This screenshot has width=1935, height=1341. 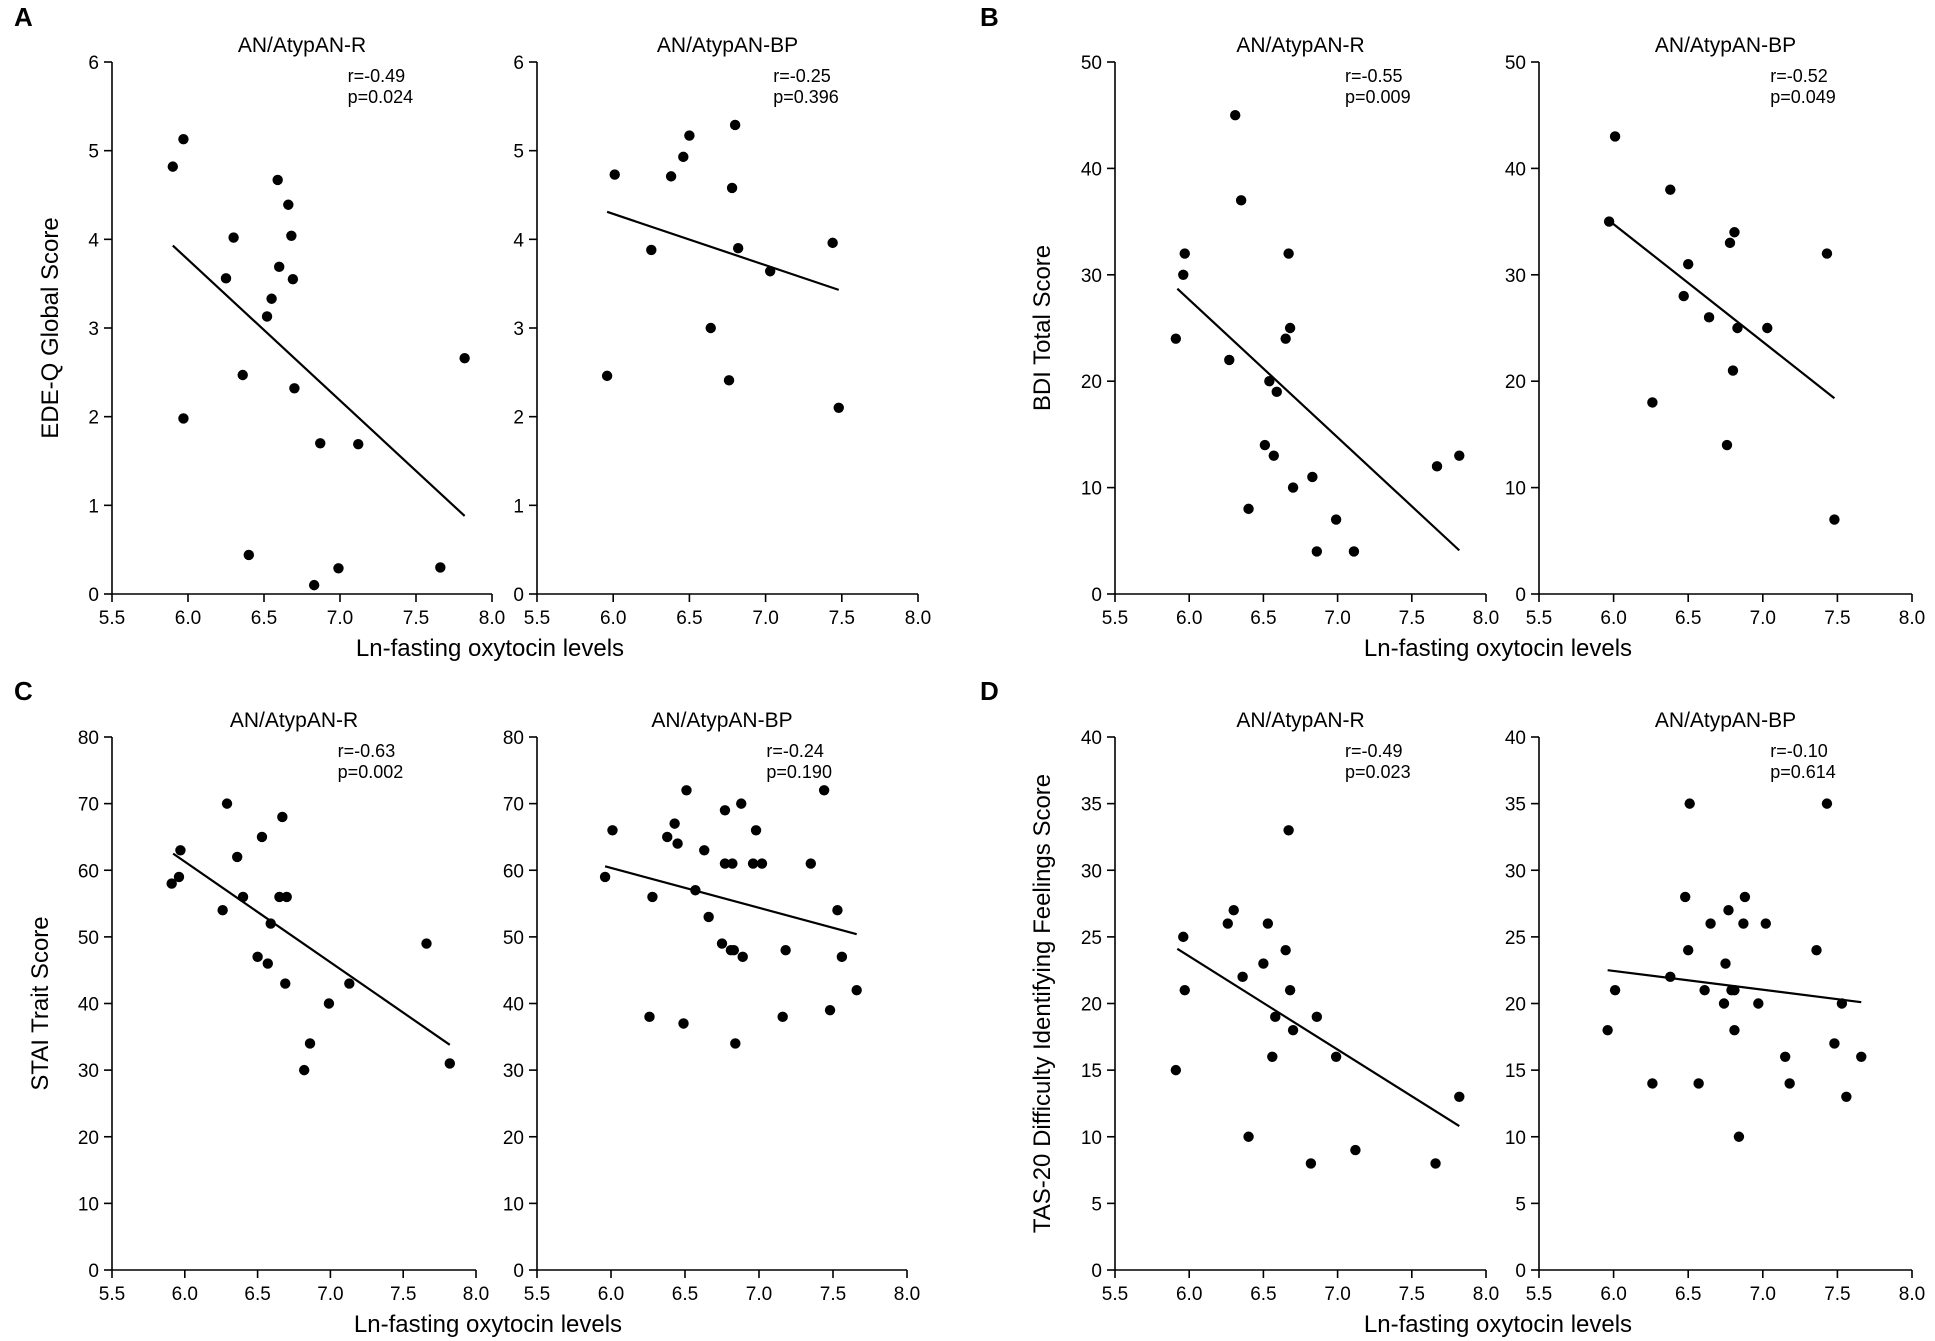 What do you see at coordinates (1091, 805) in the screenshot?
I see `y-tick-label: 35` at bounding box center [1091, 805].